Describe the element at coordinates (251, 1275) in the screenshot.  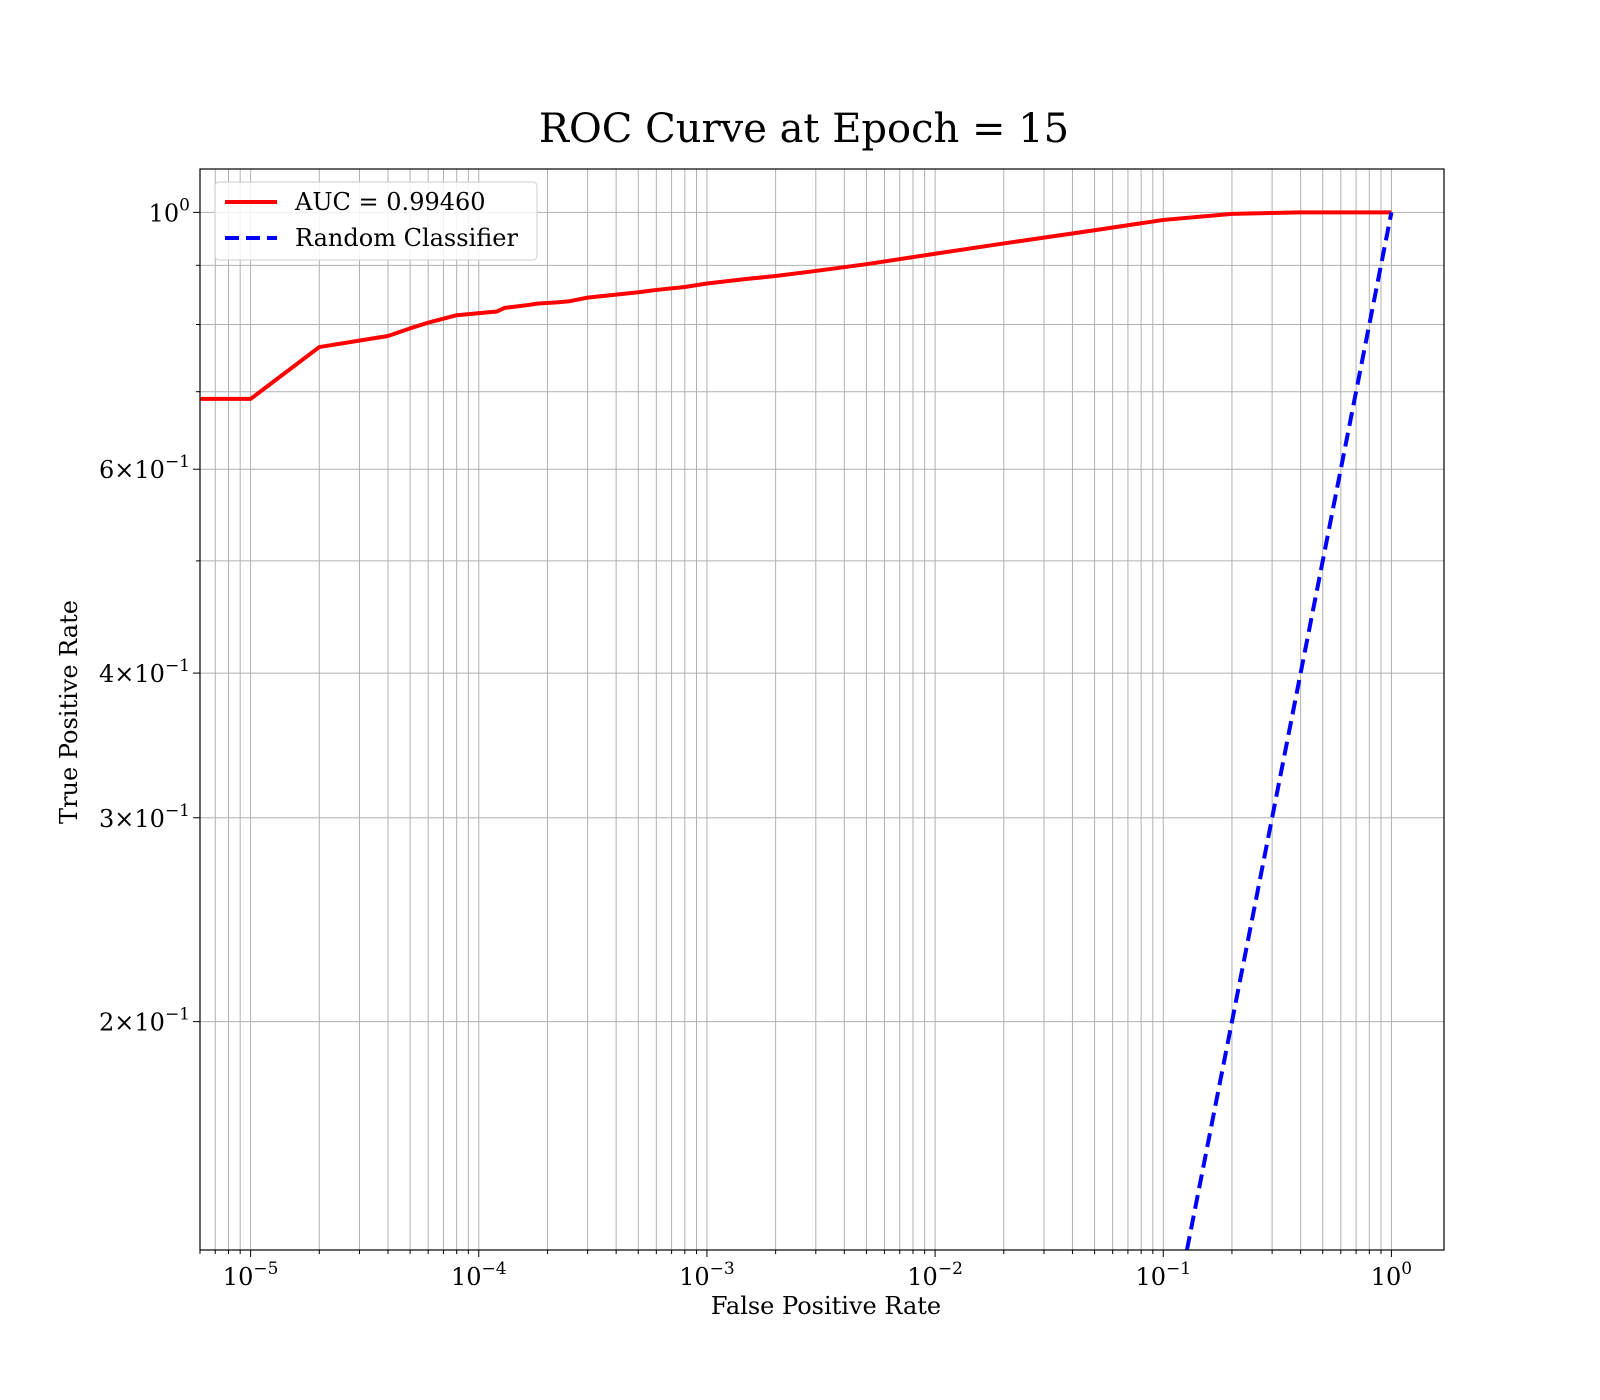
I see `x-tick-label: 10⁻⁵` at that location.